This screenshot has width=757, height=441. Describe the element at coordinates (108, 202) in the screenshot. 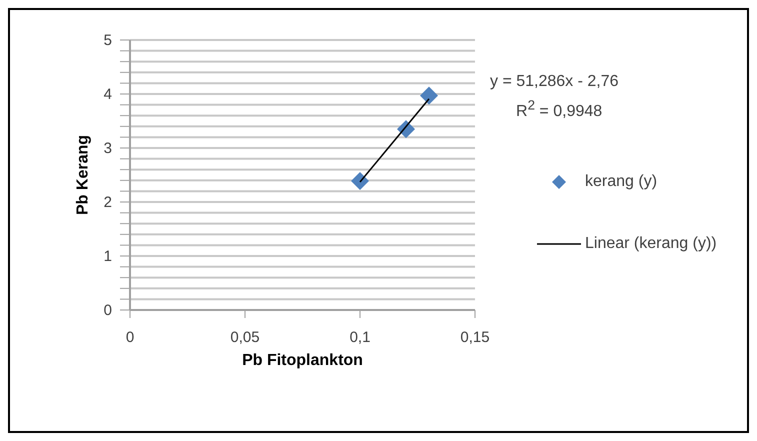

I see `y-tick-label: 2` at that location.